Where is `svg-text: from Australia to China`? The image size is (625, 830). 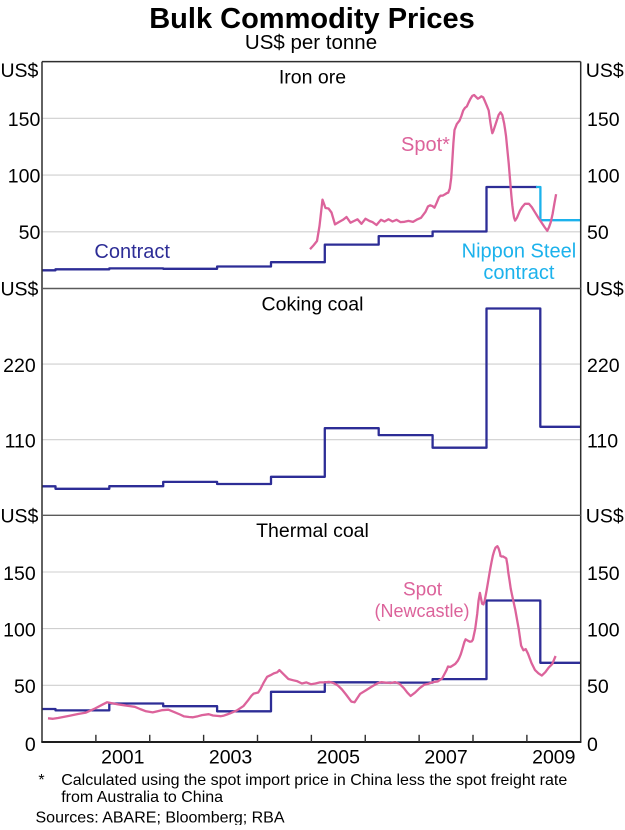 svg-text: from Australia to China is located at coordinates (142, 797).